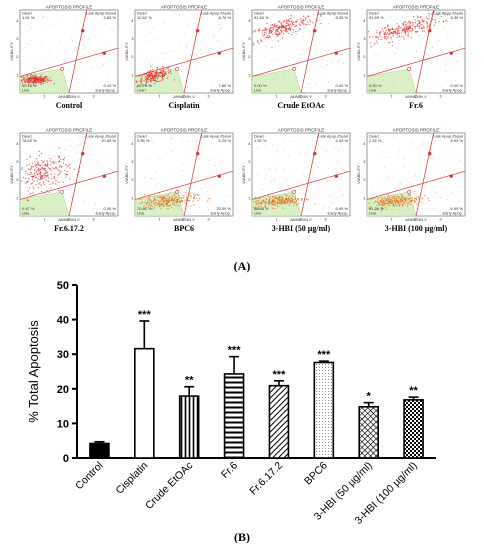 The width and height of the screenshot is (484, 550). Describe the element at coordinates (144, 17) in the screenshot. I see `quadrant-dead-value: 10.62 %` at that location.